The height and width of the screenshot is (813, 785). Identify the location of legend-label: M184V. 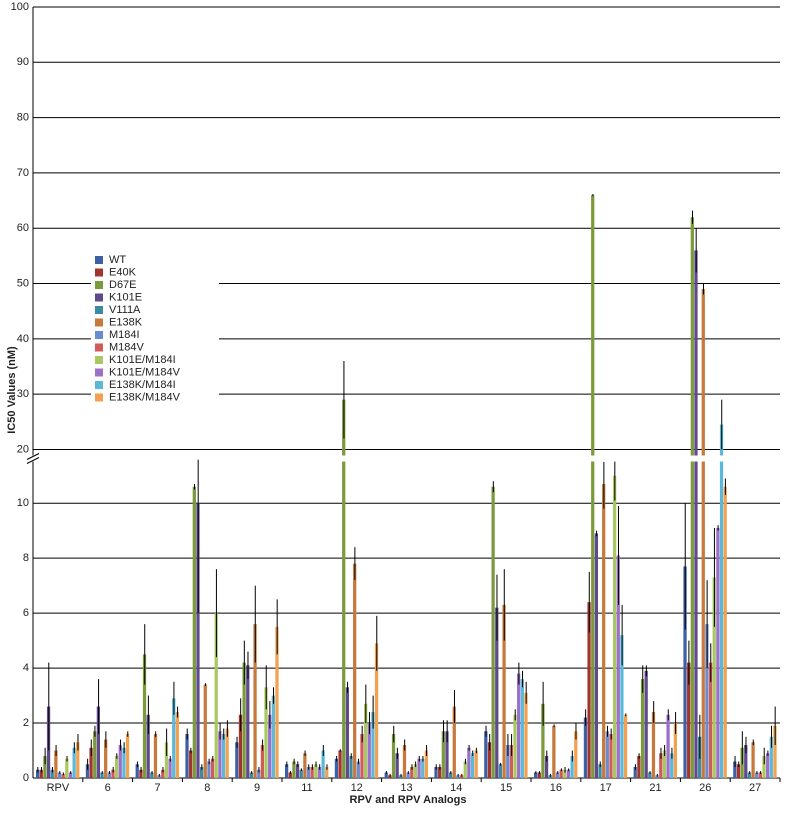
(127, 347).